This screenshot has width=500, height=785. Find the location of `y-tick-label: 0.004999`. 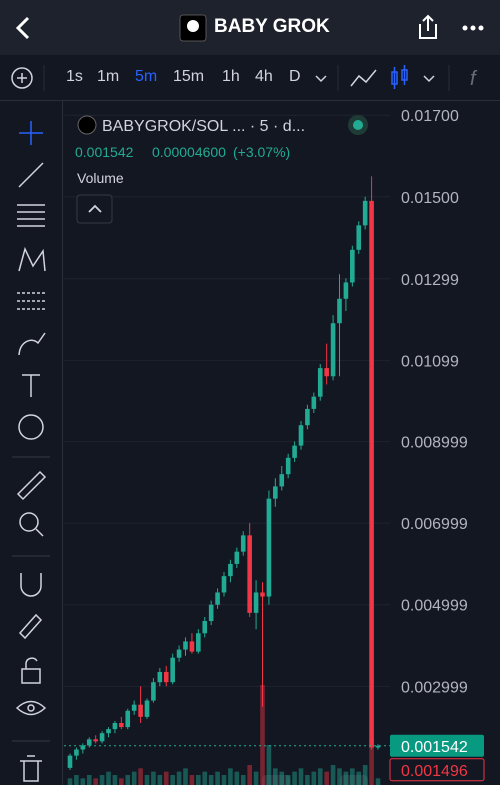

y-tick-label: 0.004999 is located at coordinates (434, 606).